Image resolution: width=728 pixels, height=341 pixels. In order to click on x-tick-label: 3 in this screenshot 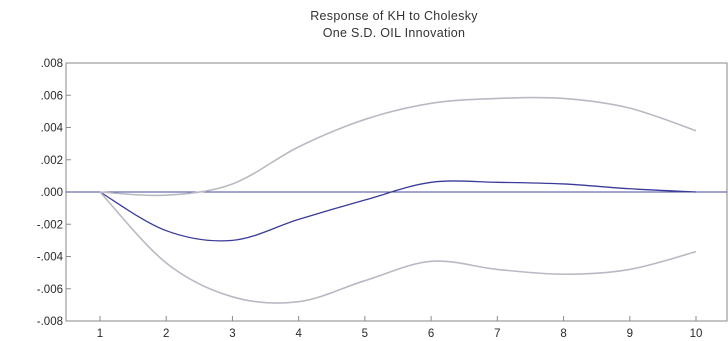, I will do `click(232, 334)`.